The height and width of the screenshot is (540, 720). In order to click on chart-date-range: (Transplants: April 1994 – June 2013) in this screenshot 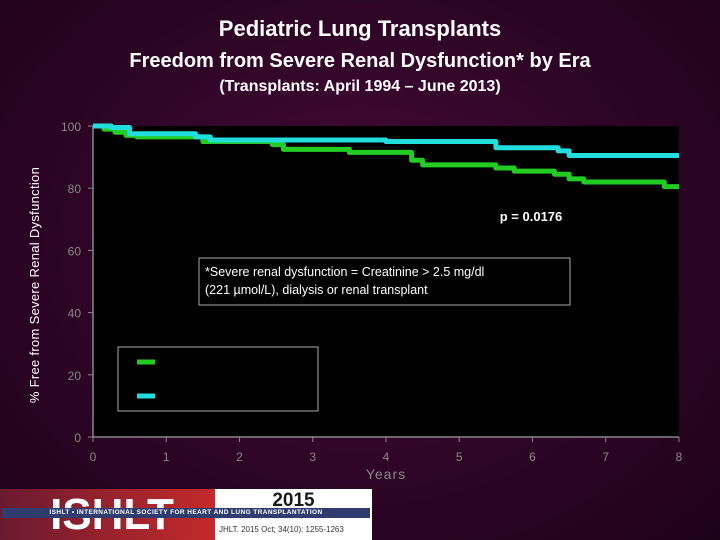, I will do `click(360, 86)`.